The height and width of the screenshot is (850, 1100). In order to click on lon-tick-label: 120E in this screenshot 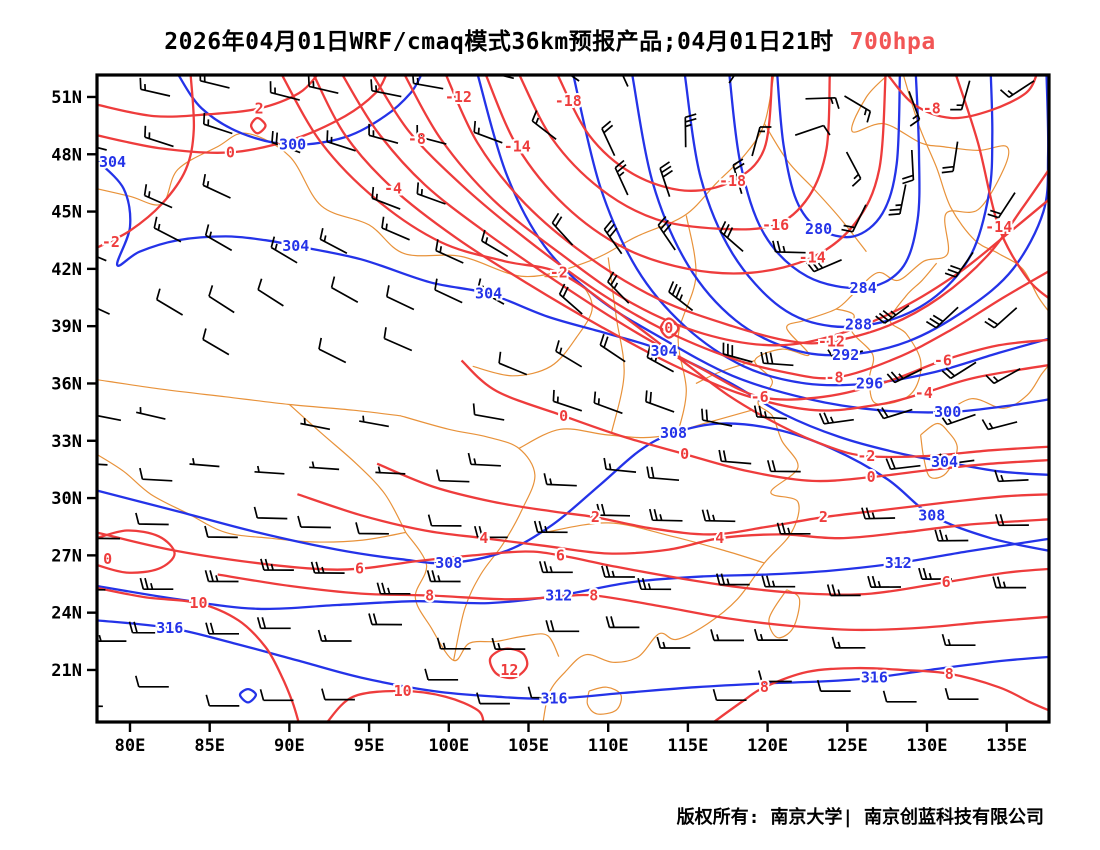, I will do `click(767, 746)`.